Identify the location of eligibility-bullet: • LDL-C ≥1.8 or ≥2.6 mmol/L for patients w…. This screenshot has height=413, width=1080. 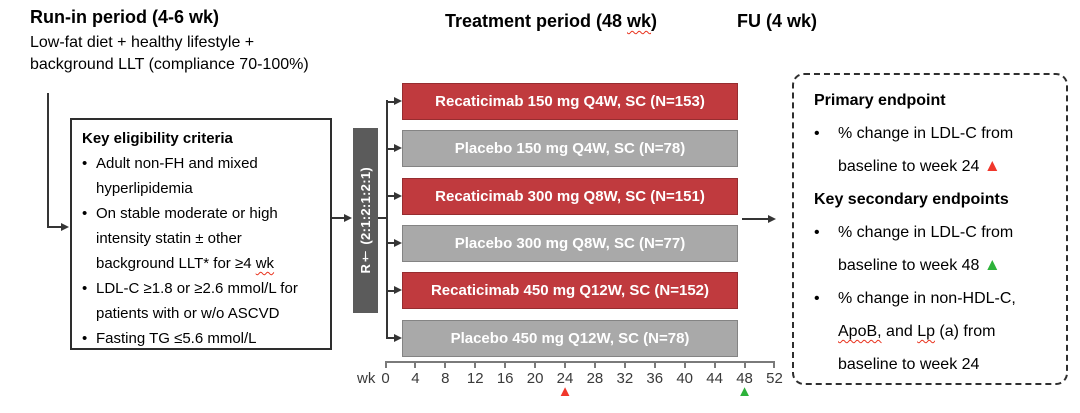
(203, 301).